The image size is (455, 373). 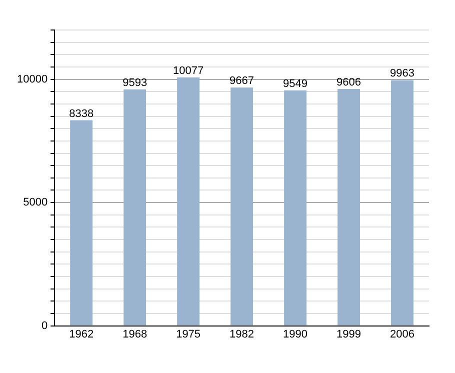 What do you see at coordinates (295, 84) in the screenshot?
I see `data-label: 9549` at bounding box center [295, 84].